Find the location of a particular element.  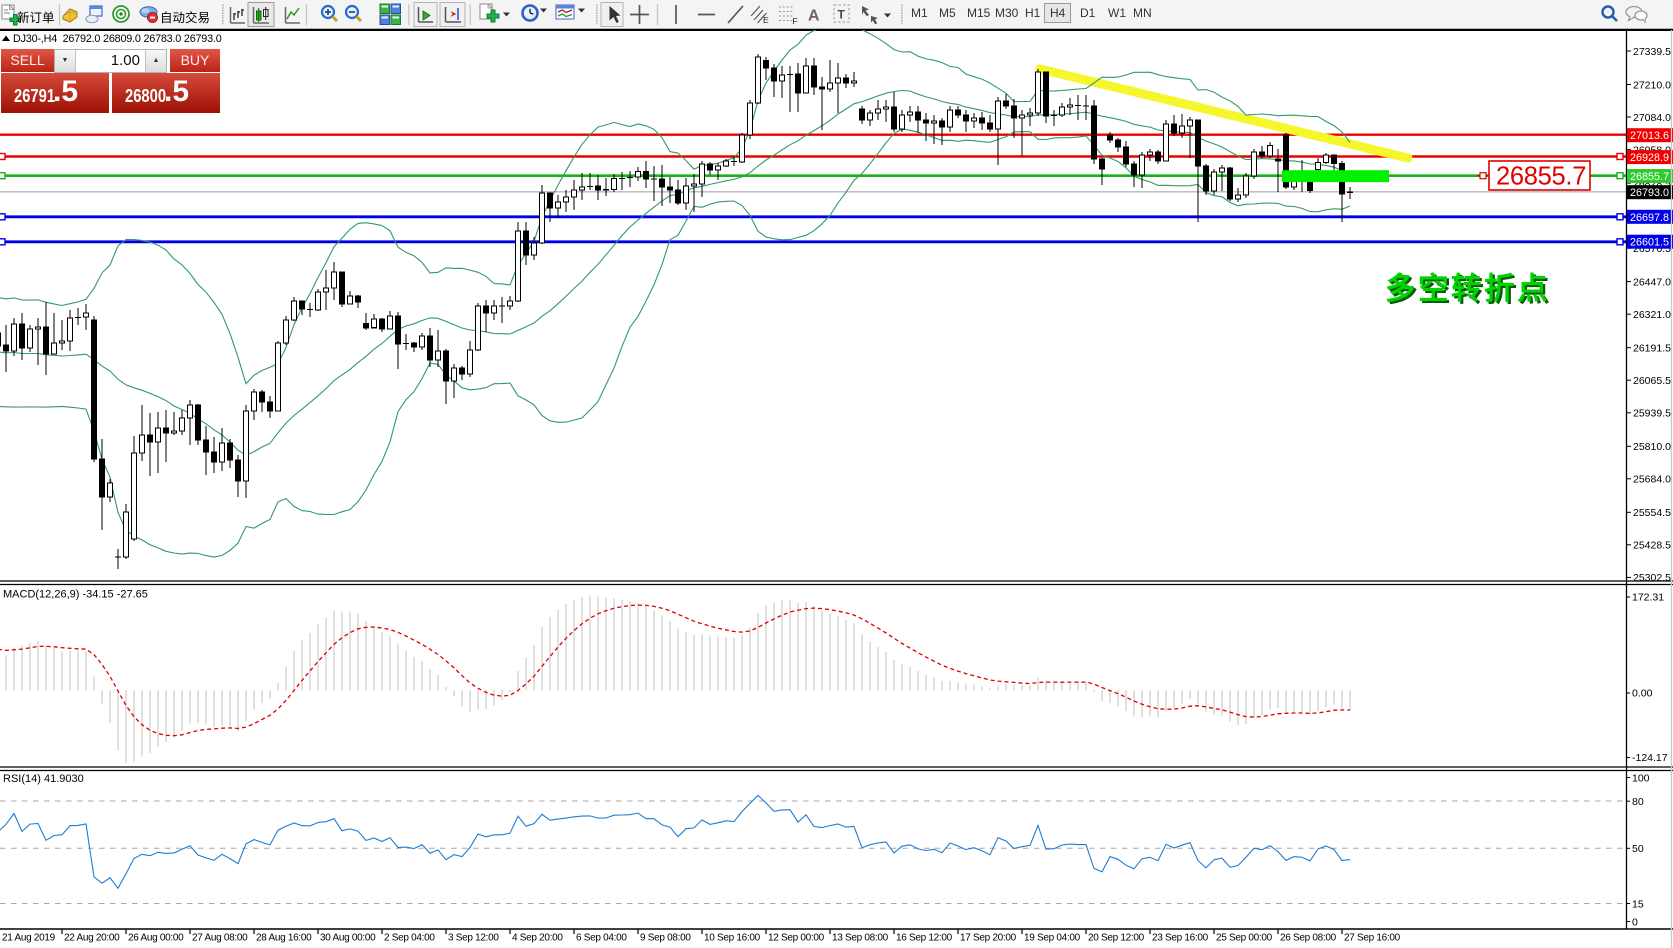

svg-text: 26065.5 is located at coordinates (1652, 381).